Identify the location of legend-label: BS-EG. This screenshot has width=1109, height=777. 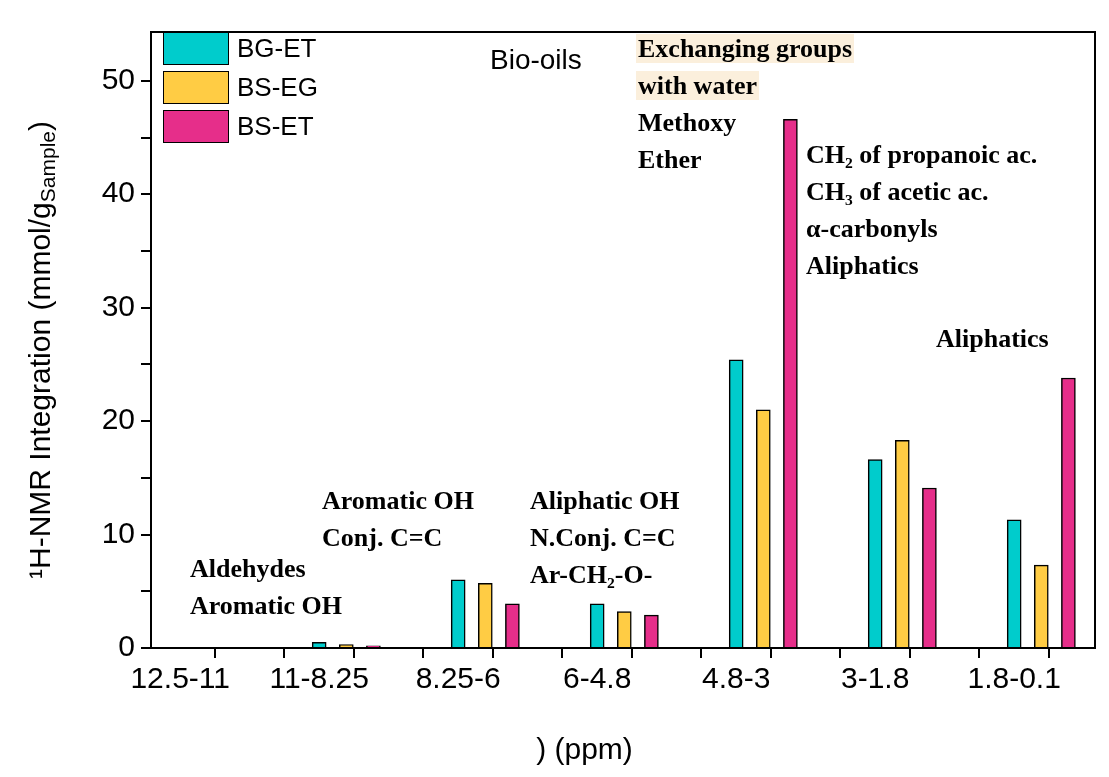
(277, 87).